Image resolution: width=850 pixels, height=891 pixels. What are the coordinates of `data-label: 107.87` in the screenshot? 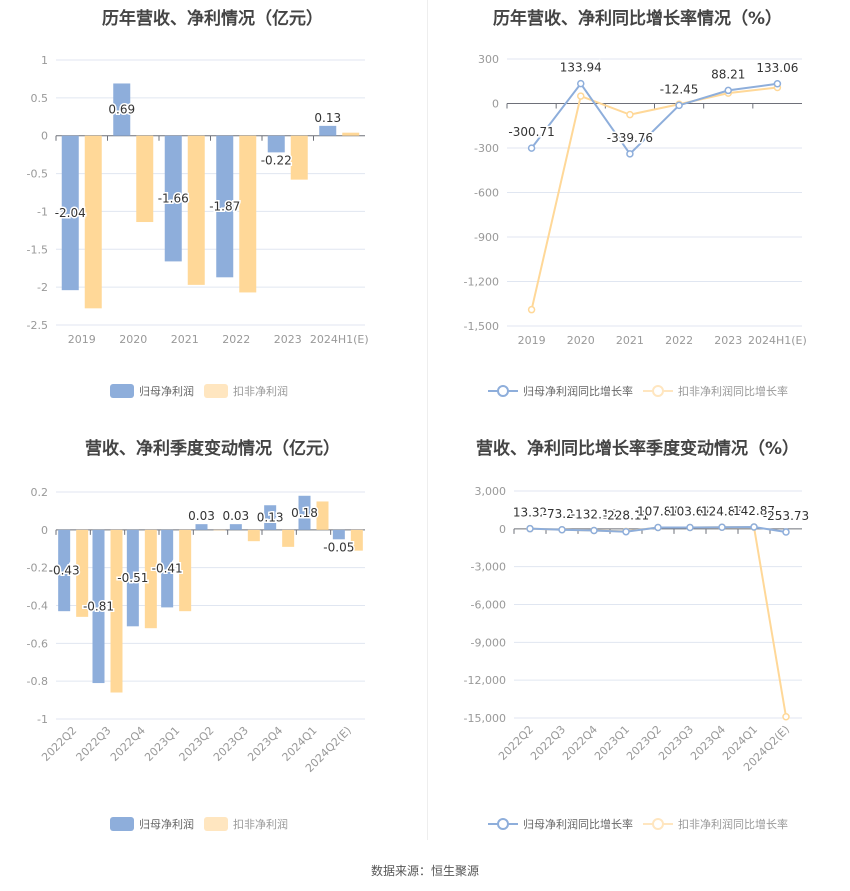 It's located at (658, 511).